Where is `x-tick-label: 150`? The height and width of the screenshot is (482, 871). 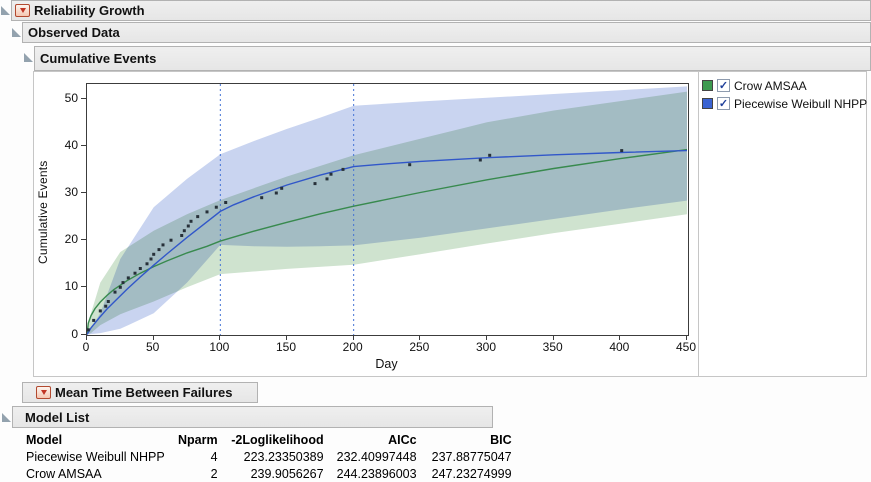 x-tick-label: 150 is located at coordinates (286, 347).